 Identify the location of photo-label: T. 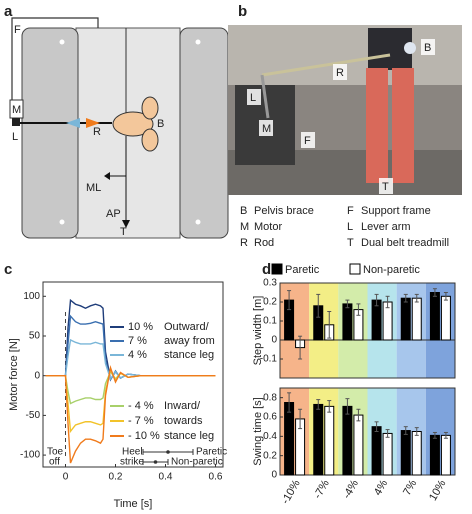
(385, 187).